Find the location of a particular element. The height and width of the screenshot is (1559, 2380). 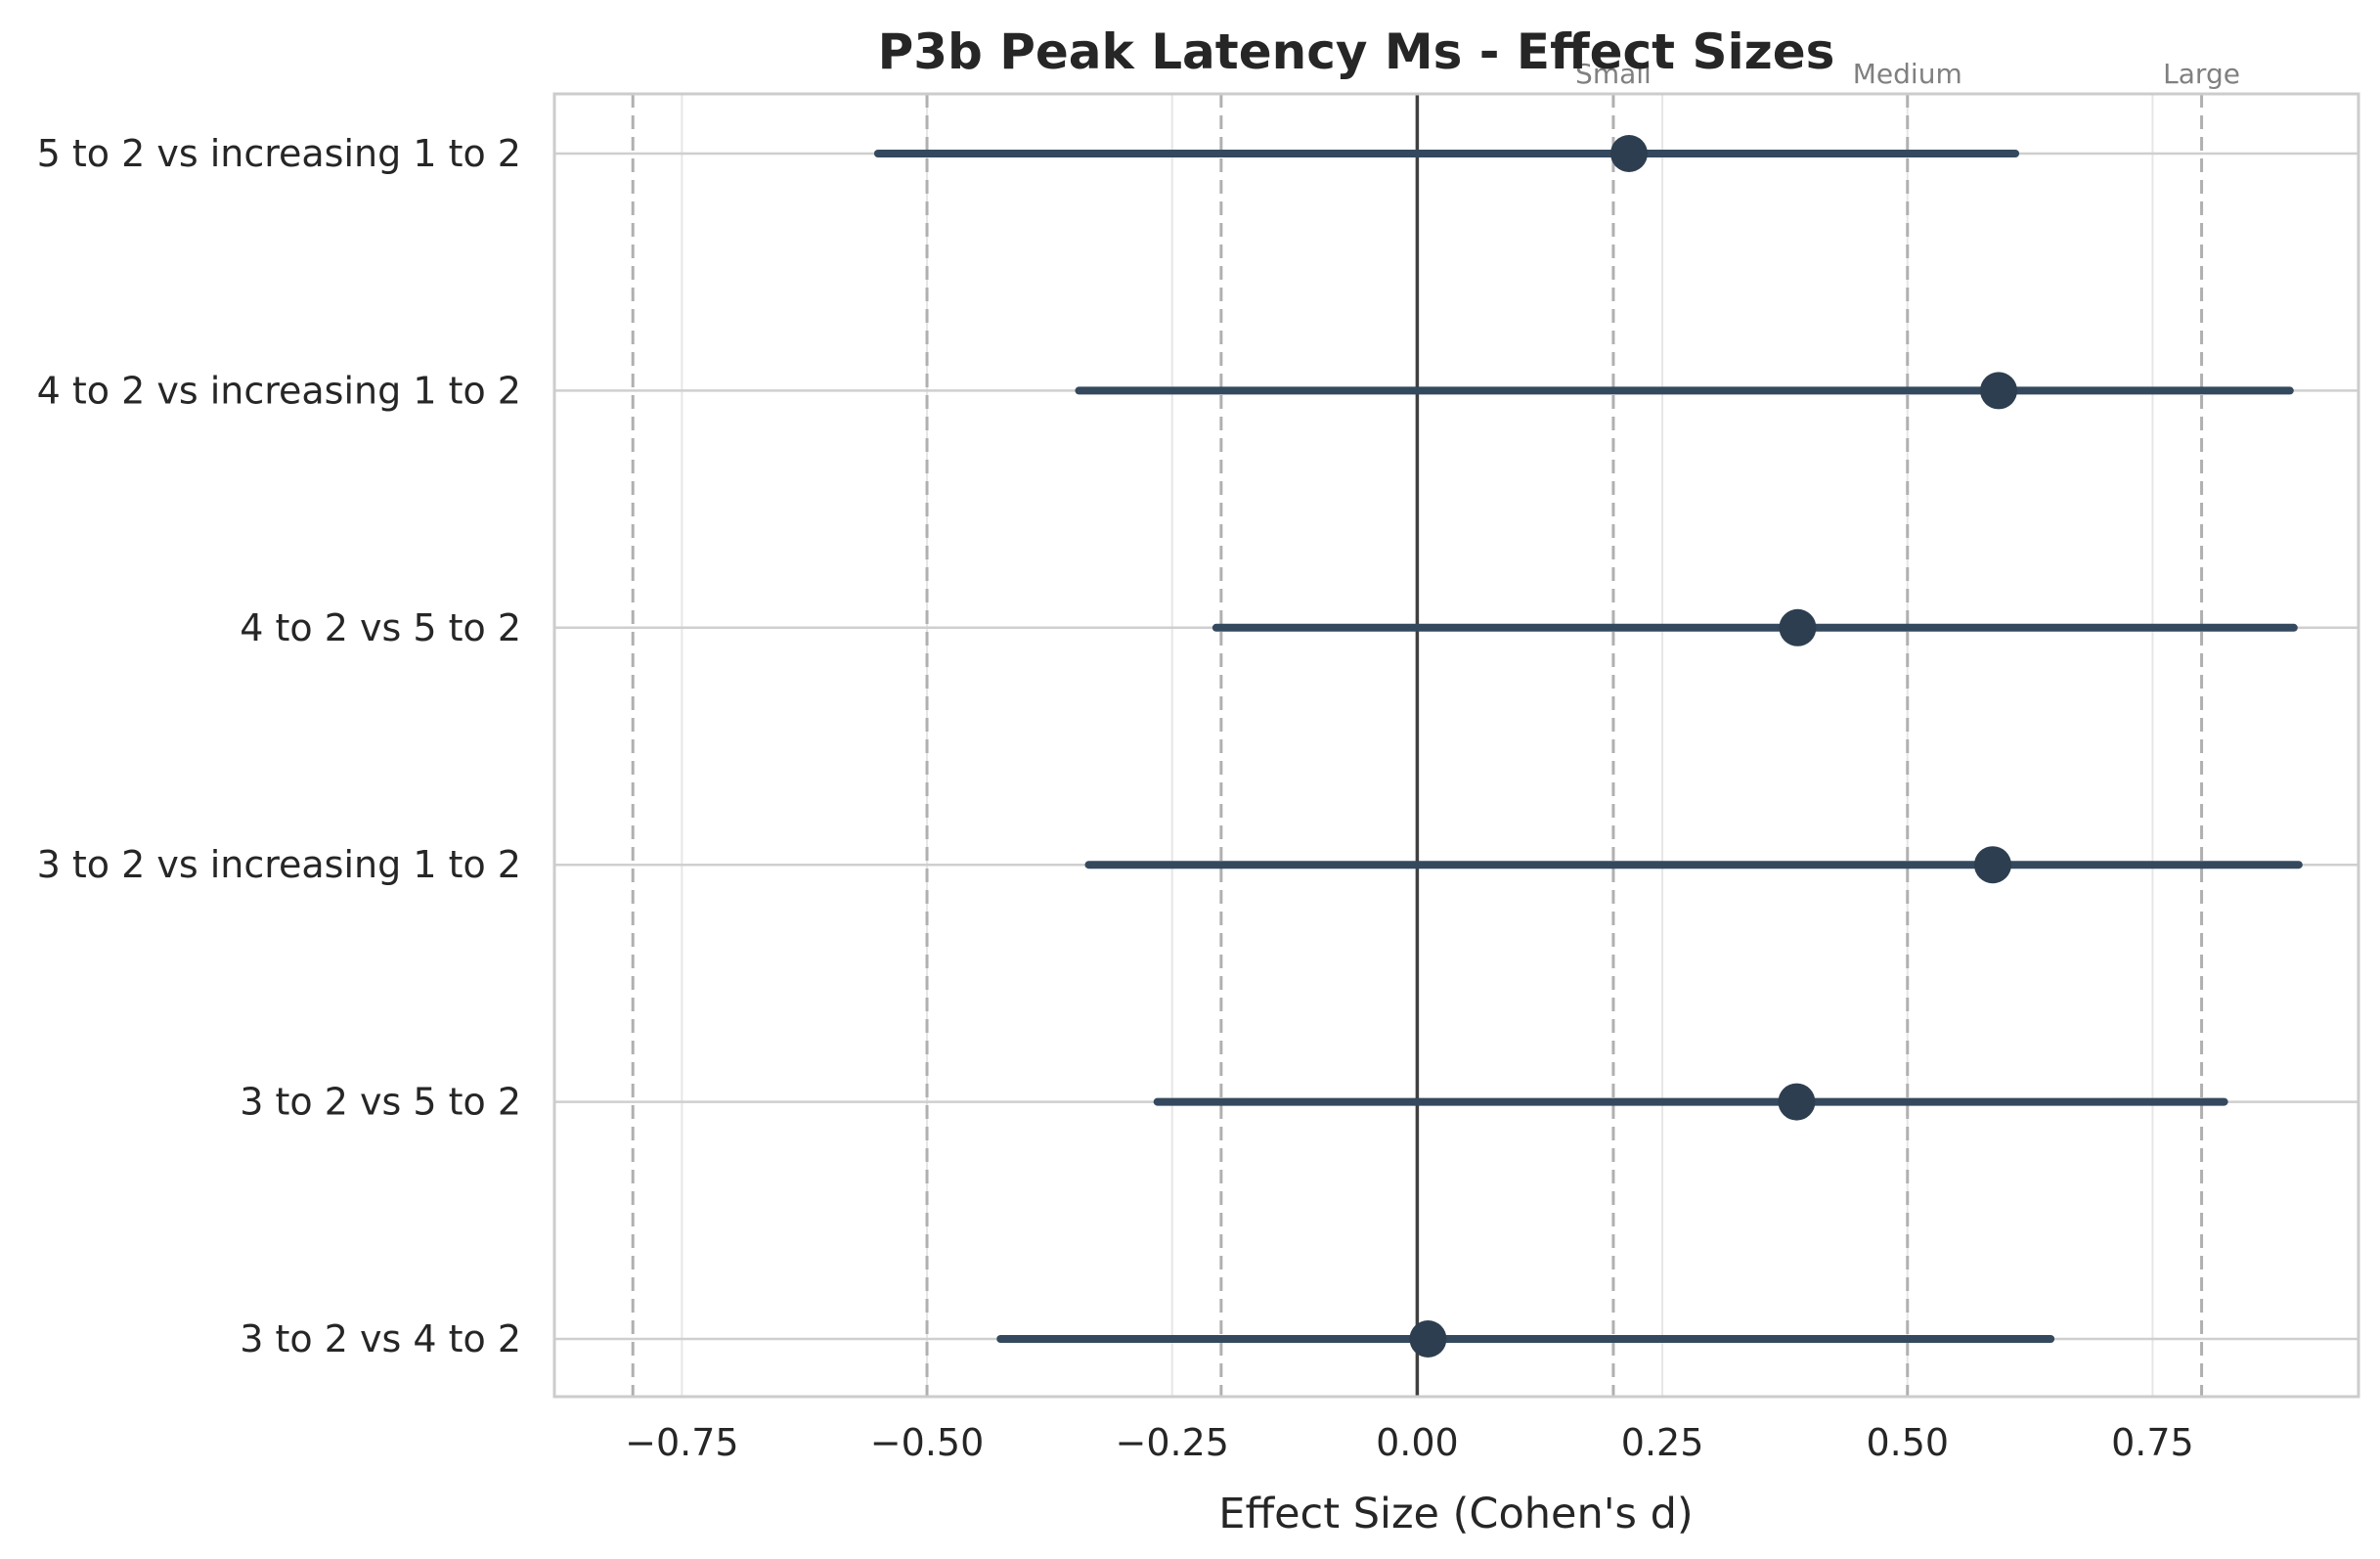

x-tick-label: 0.00 is located at coordinates (1417, 1442).